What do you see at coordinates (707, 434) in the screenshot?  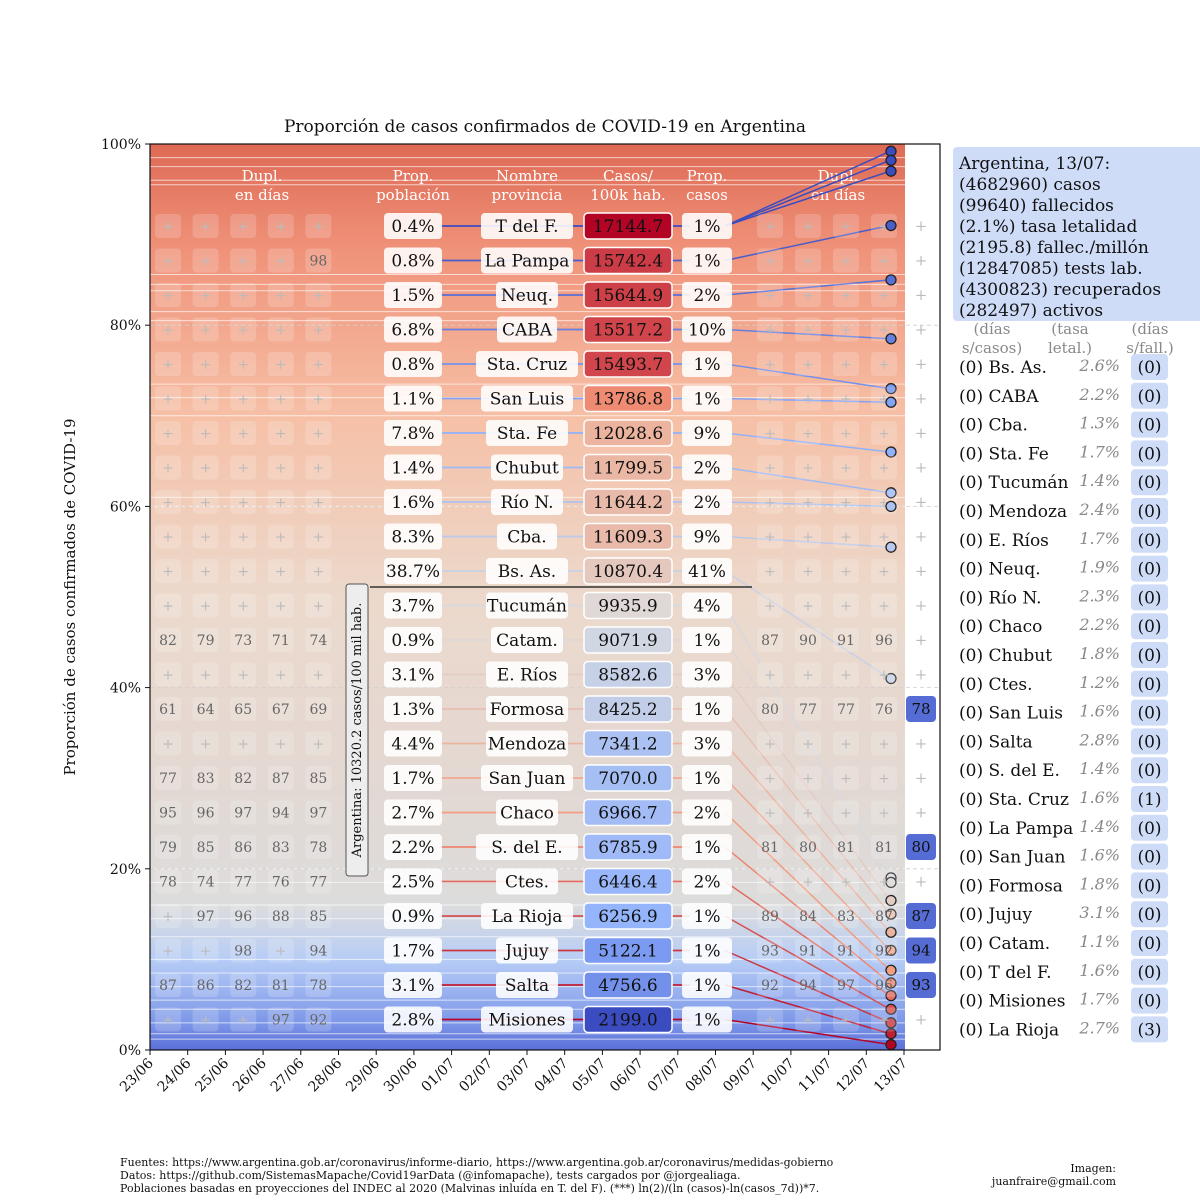 I see `prop-casos-6: 9%` at bounding box center [707, 434].